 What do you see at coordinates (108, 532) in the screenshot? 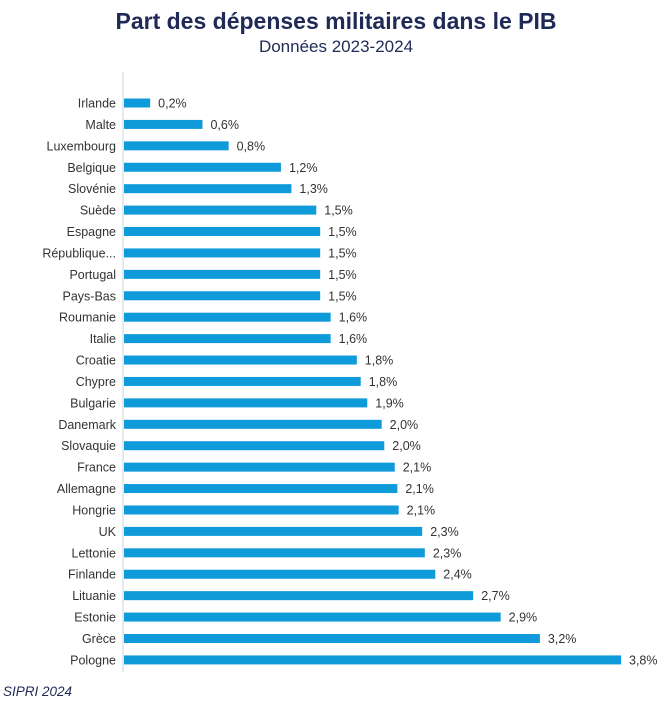
I see `category-label: UK` at bounding box center [108, 532].